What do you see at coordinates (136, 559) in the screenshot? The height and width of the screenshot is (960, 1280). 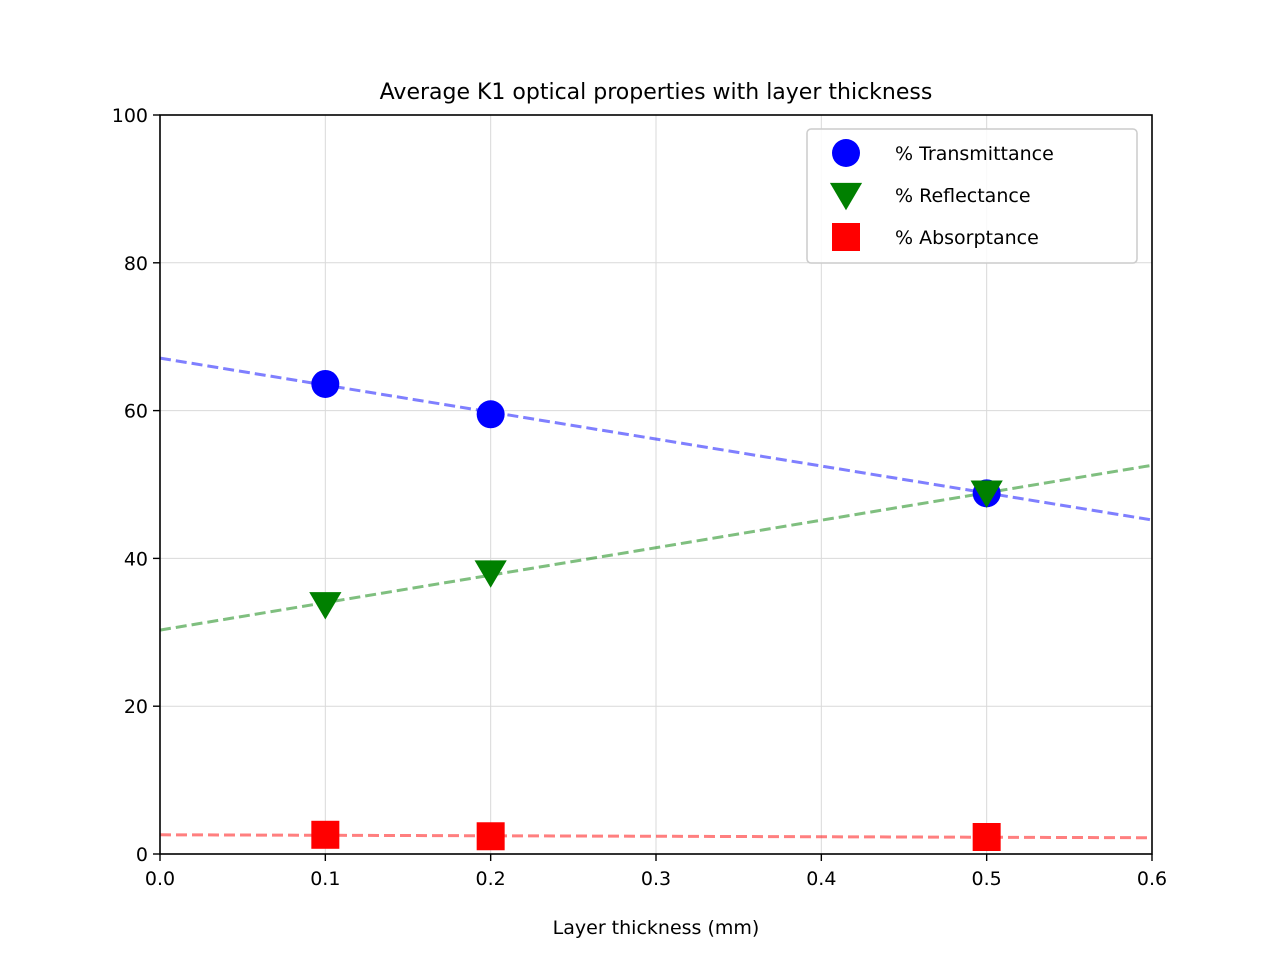 I see `y-tick-label: 40` at bounding box center [136, 559].